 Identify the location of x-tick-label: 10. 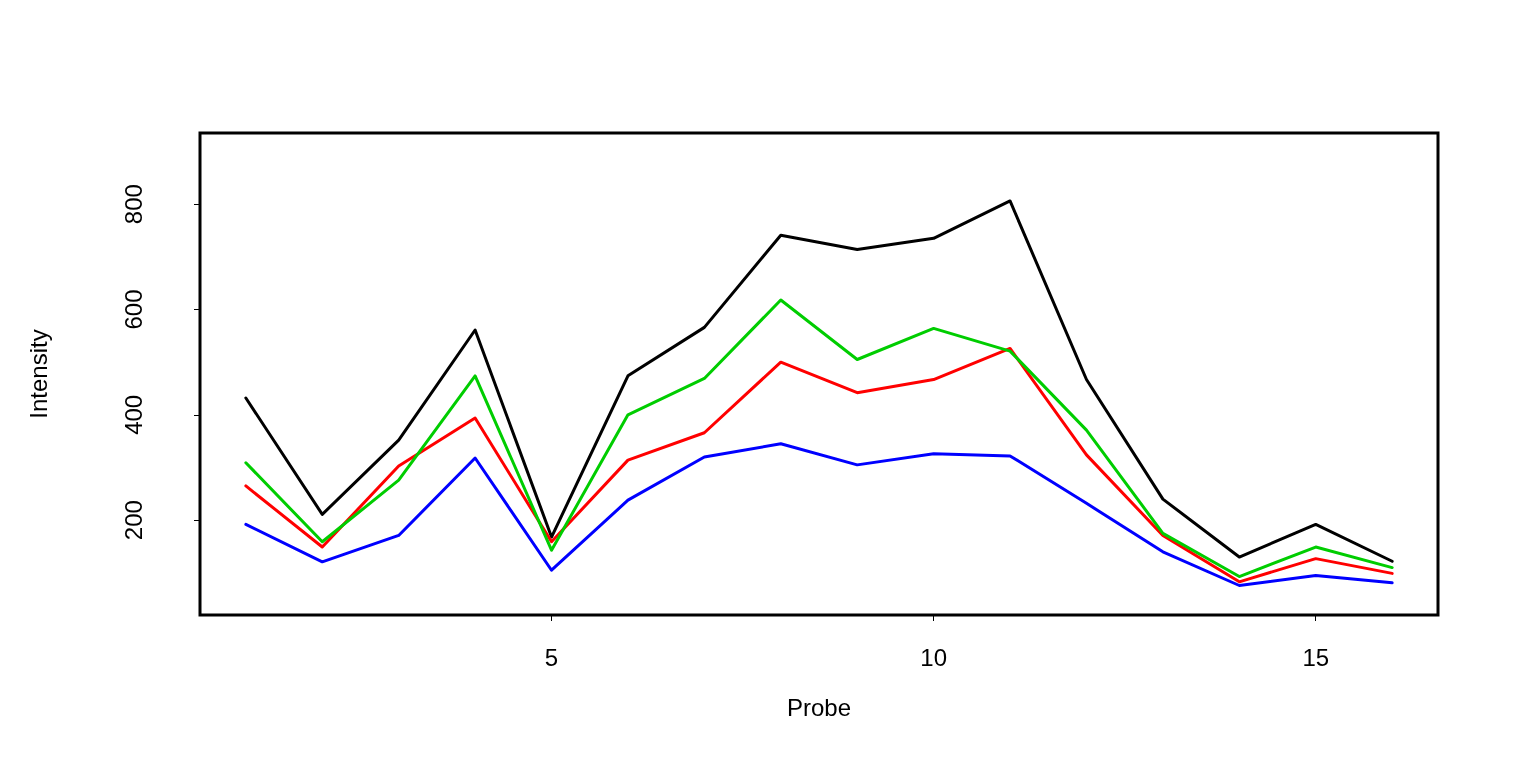
(933, 657).